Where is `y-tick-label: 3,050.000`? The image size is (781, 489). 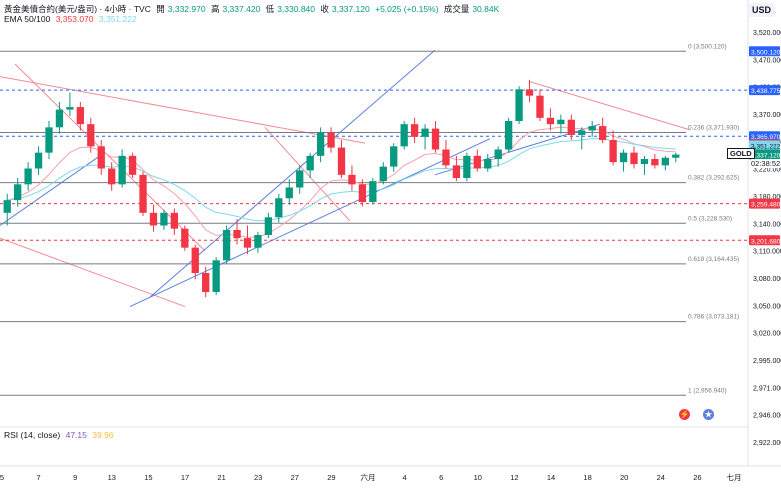 y-tick-label: 3,050.000 is located at coordinates (767, 306).